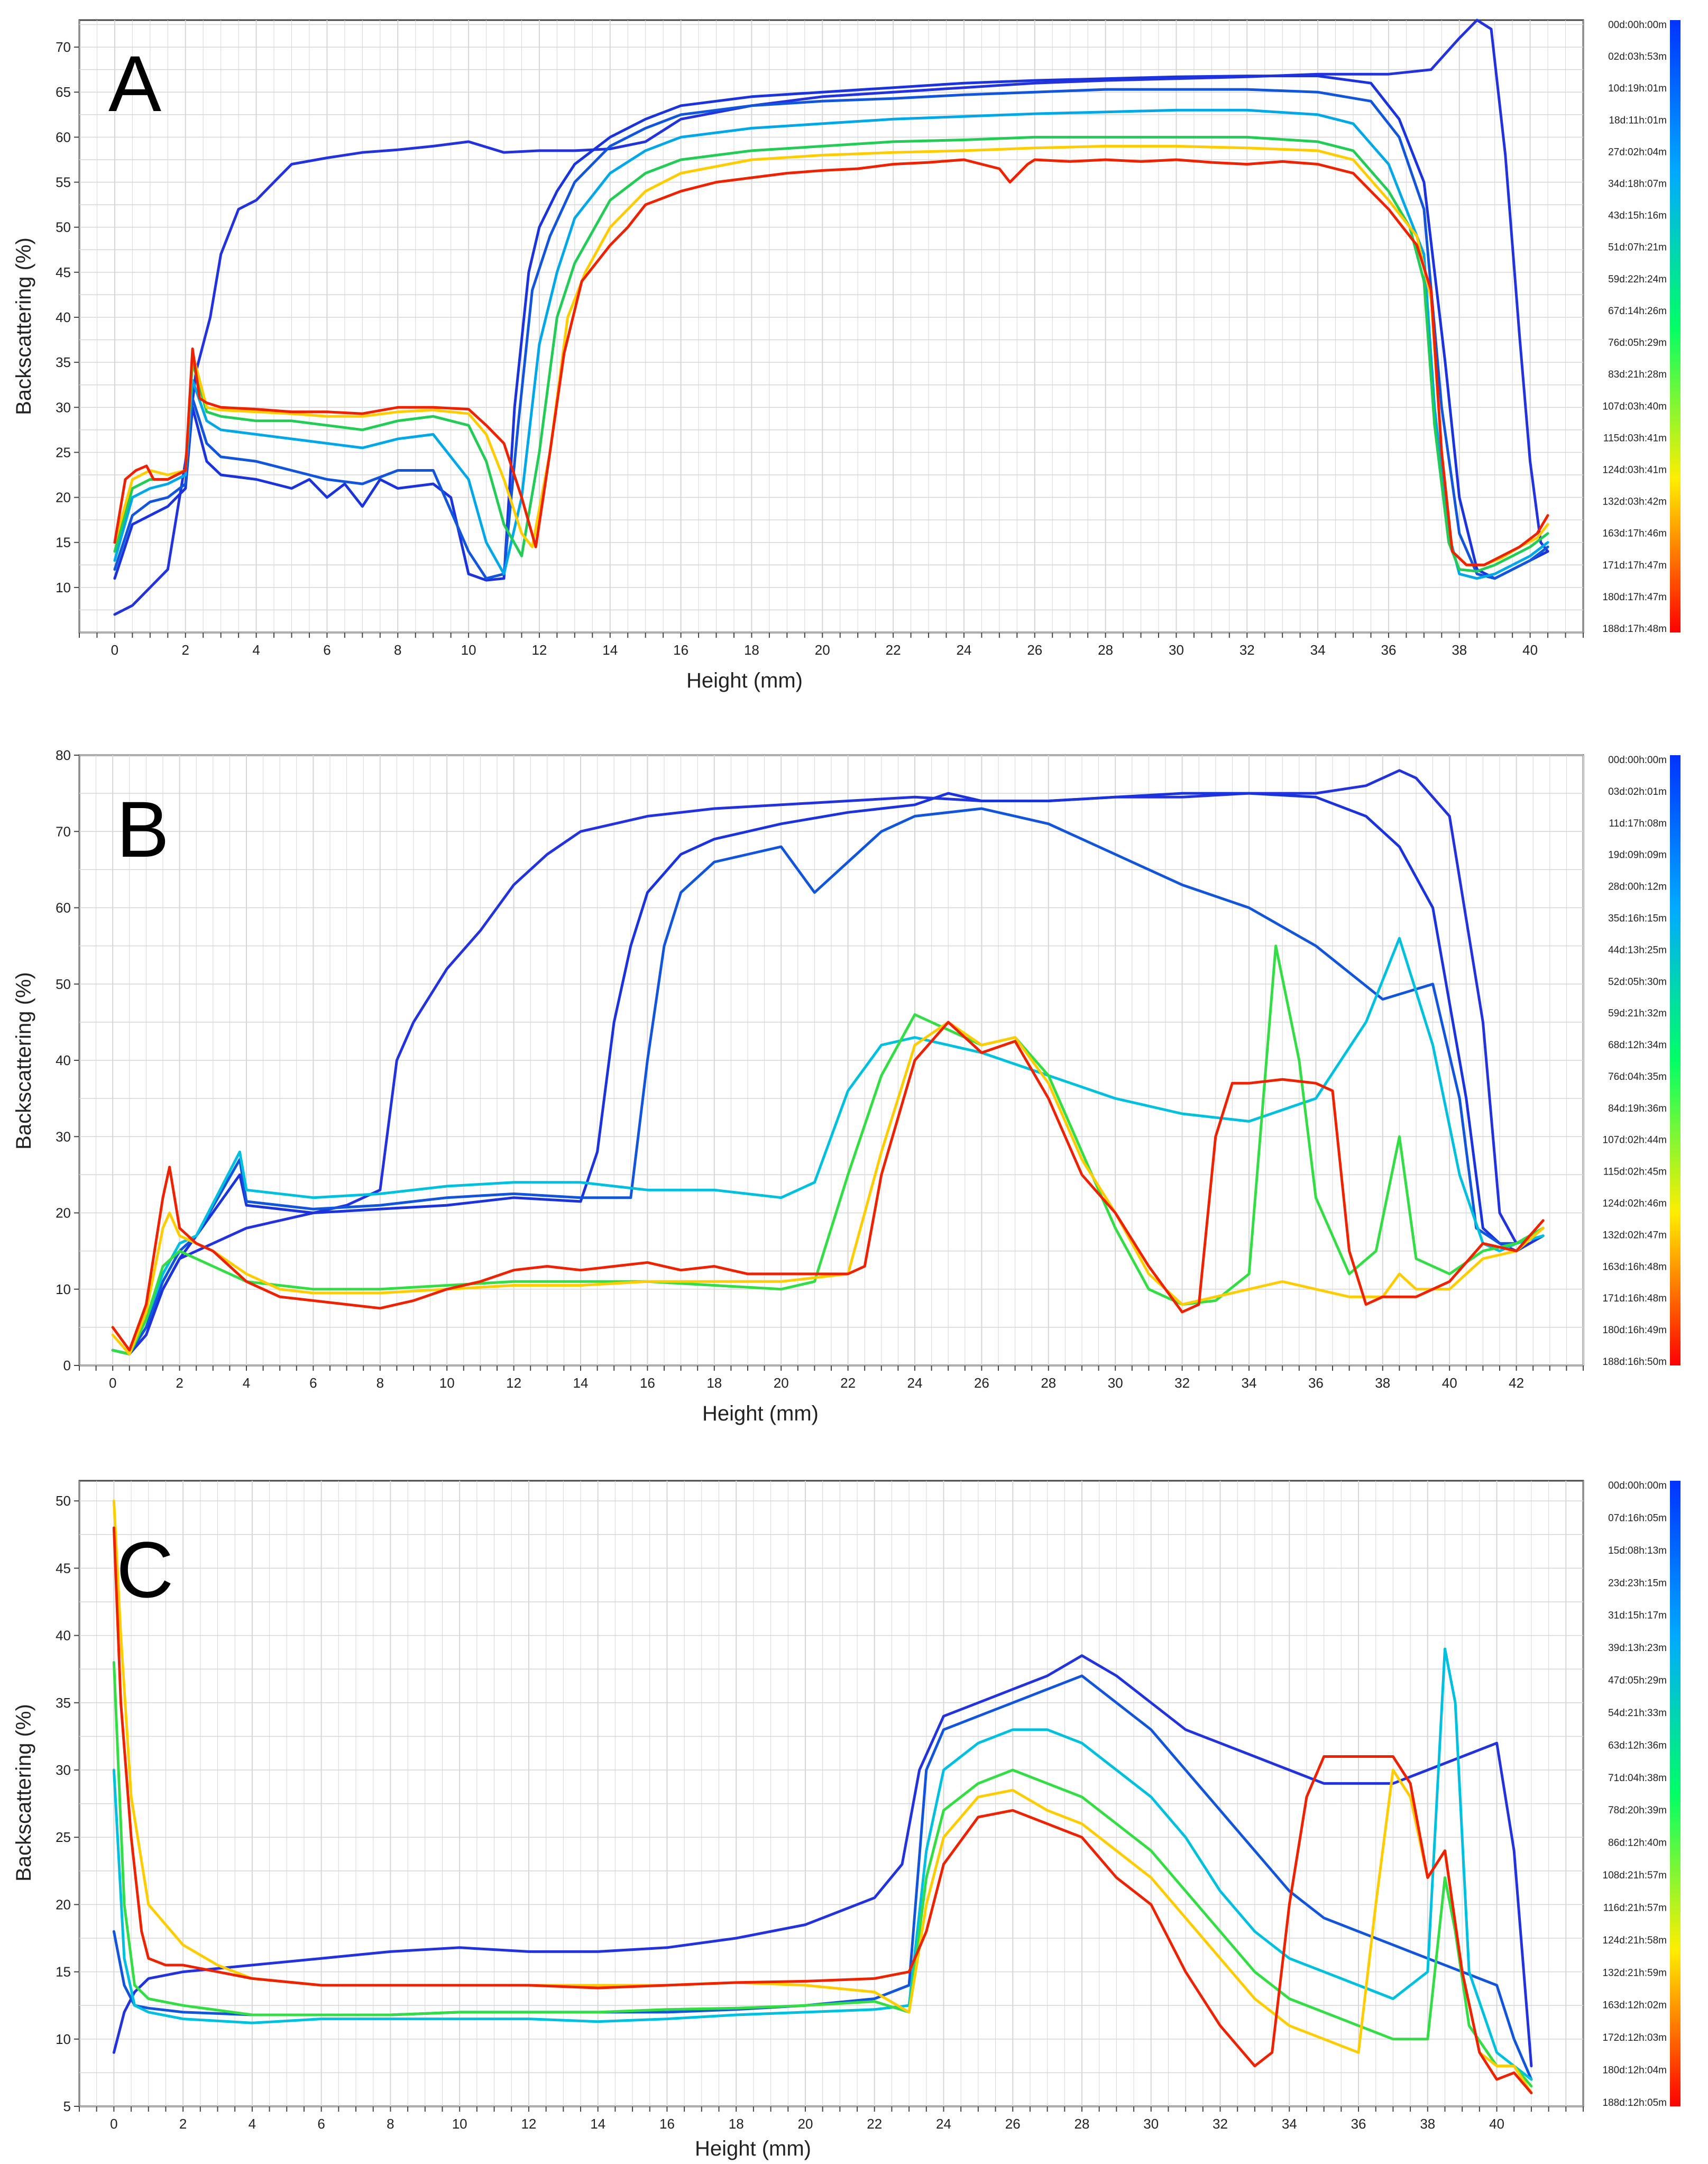  I want to click on legend-label: 35d:16h:15m, so click(1637, 918).